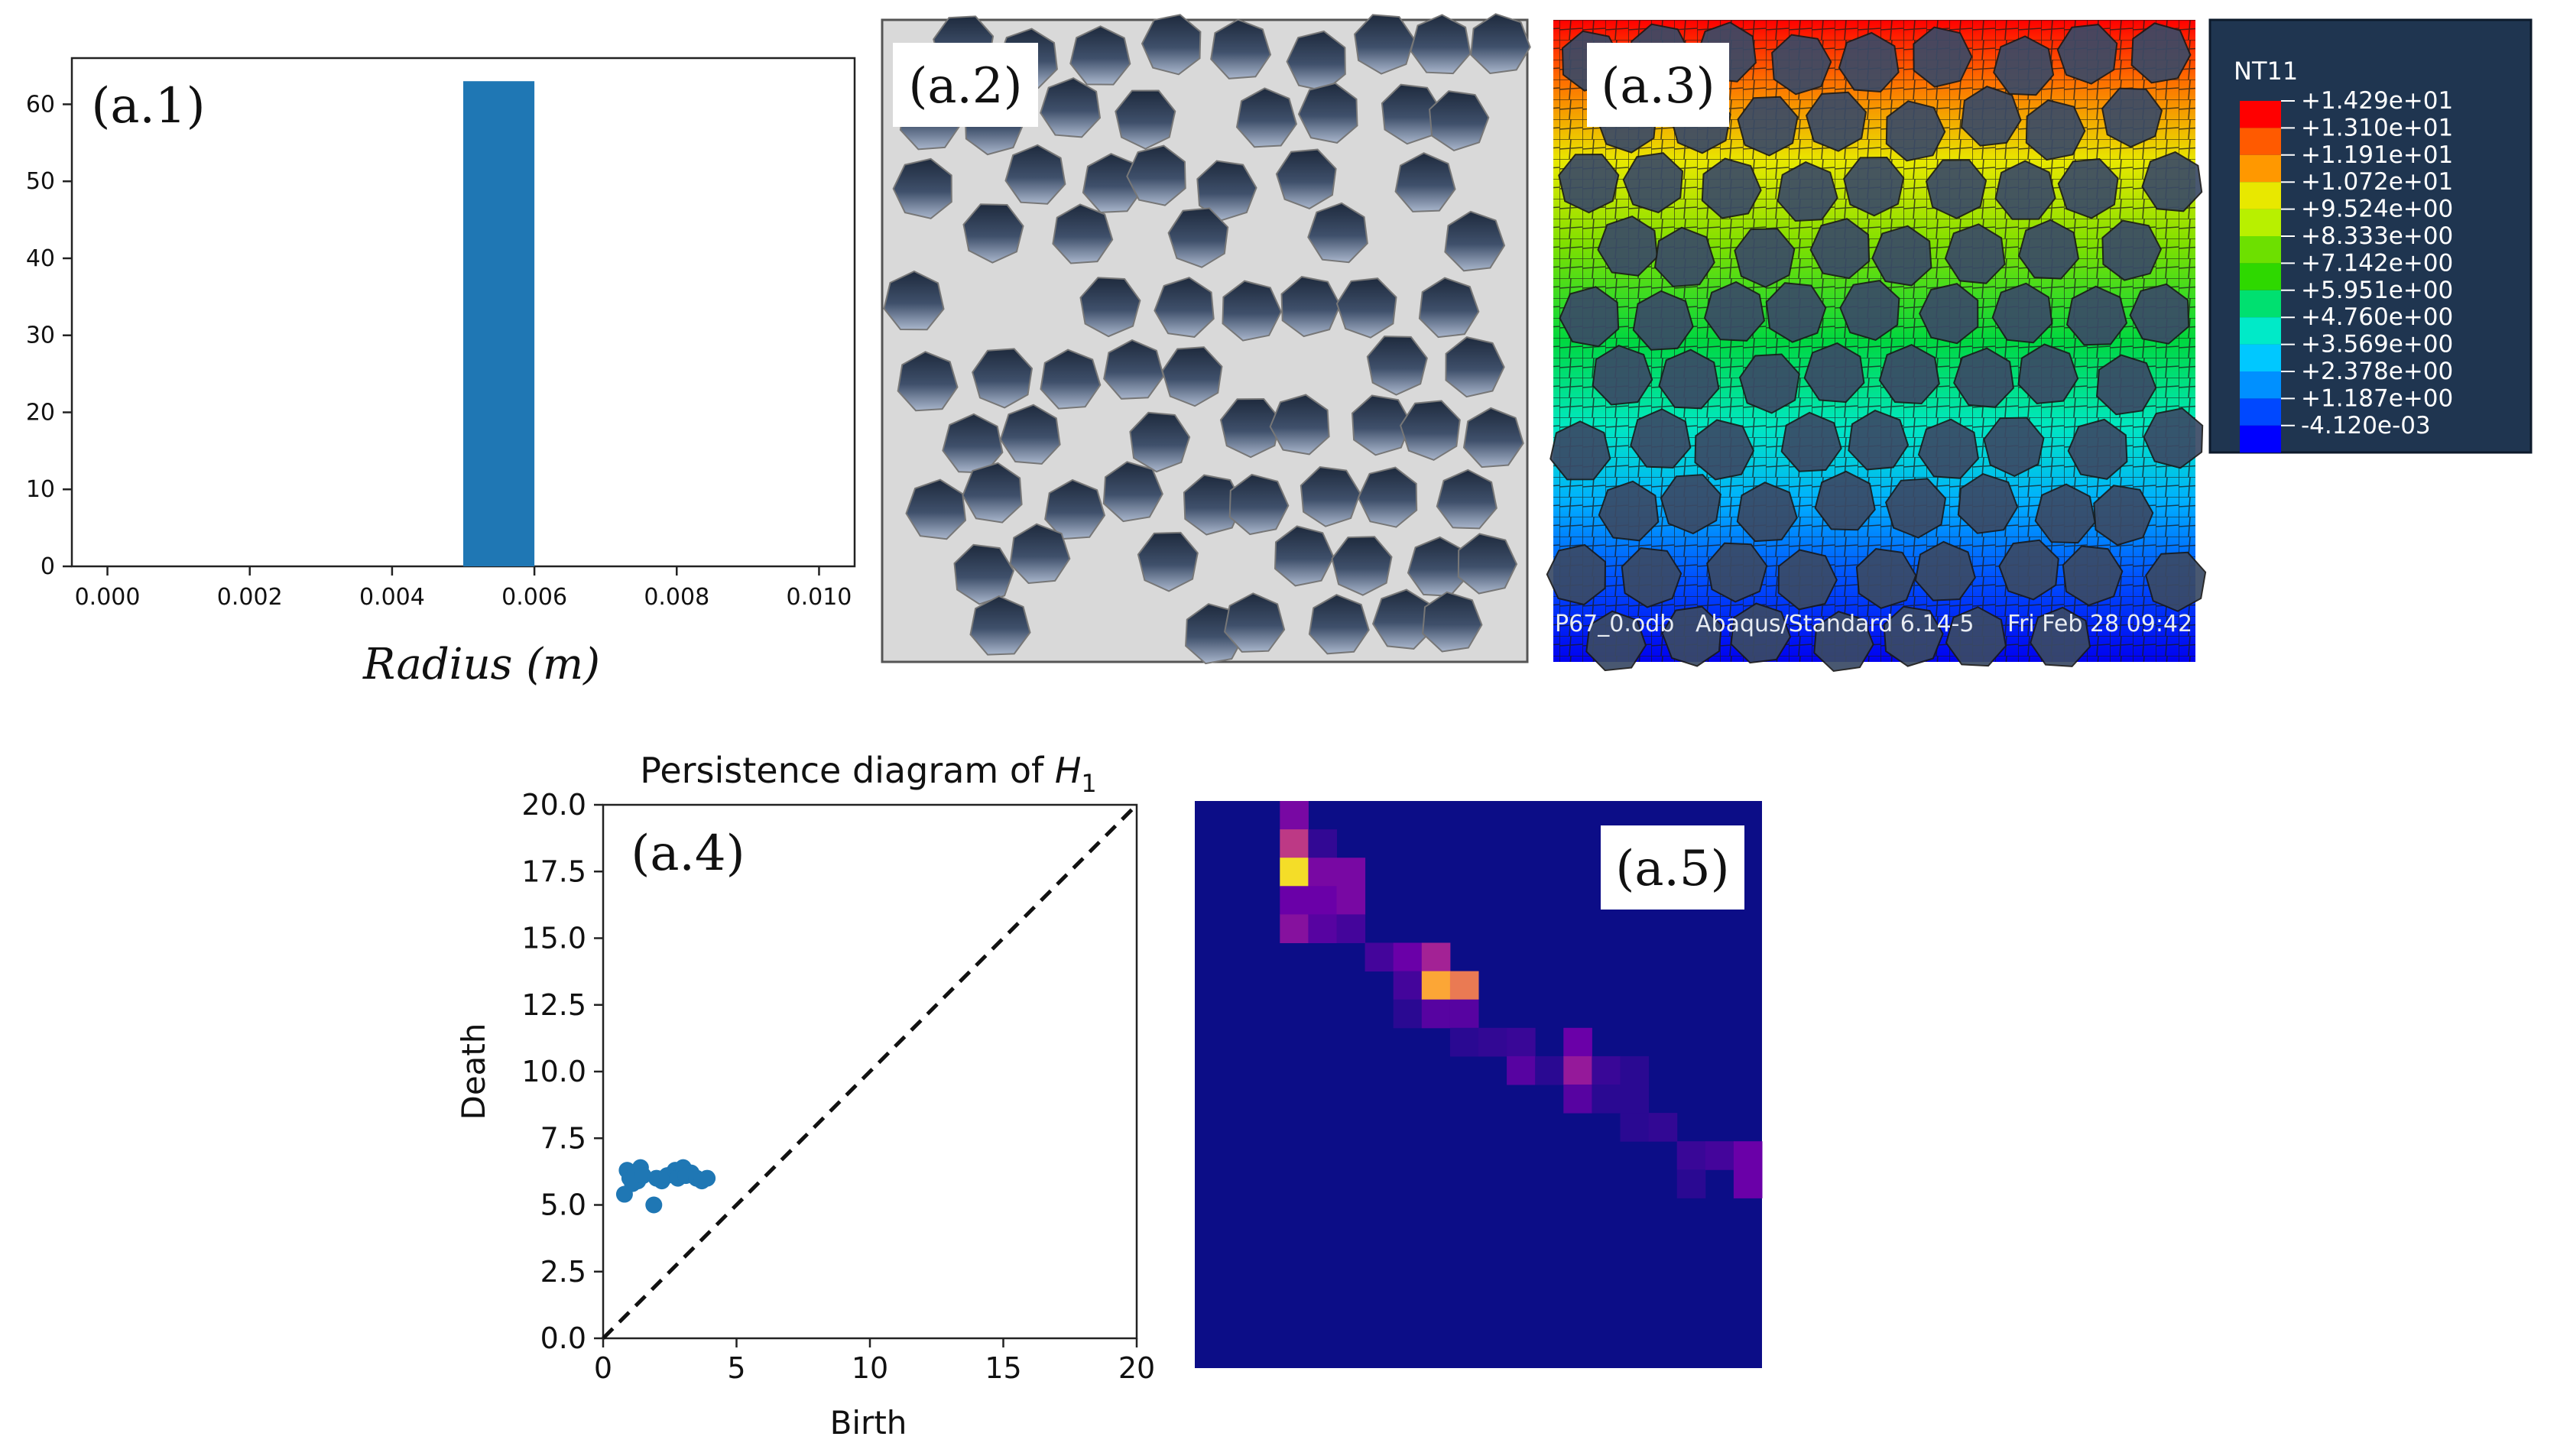  What do you see at coordinates (554, 1071) in the screenshot?
I see `a4-y-tick-label-4: 10.0` at bounding box center [554, 1071].